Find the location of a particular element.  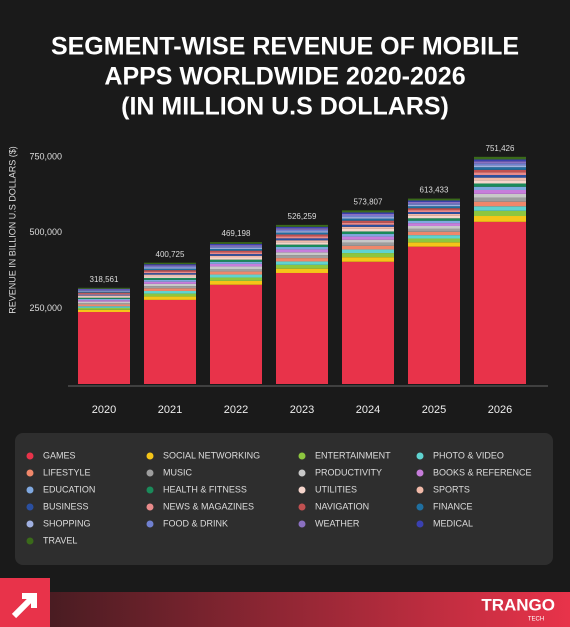

total-label: 751,426 is located at coordinates (500, 148).